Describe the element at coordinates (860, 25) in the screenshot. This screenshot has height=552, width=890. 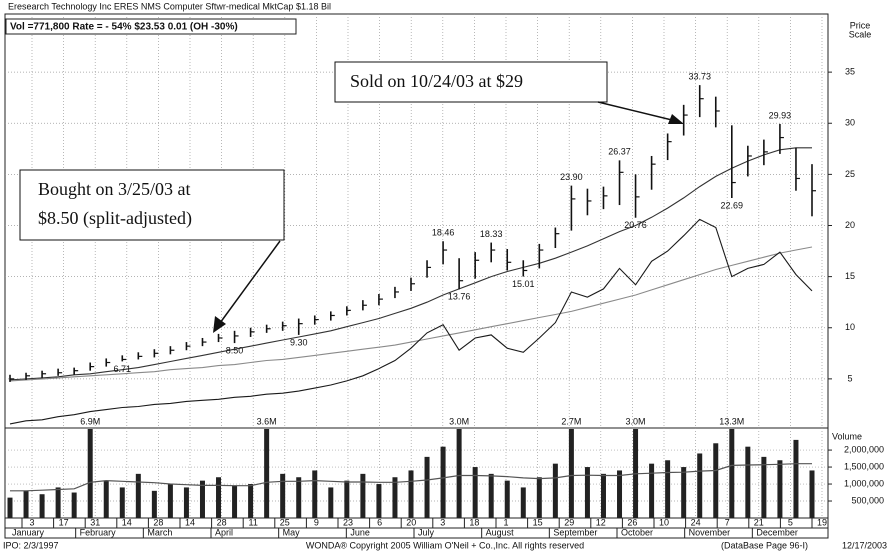
I see `y-axis-label: Price` at that location.